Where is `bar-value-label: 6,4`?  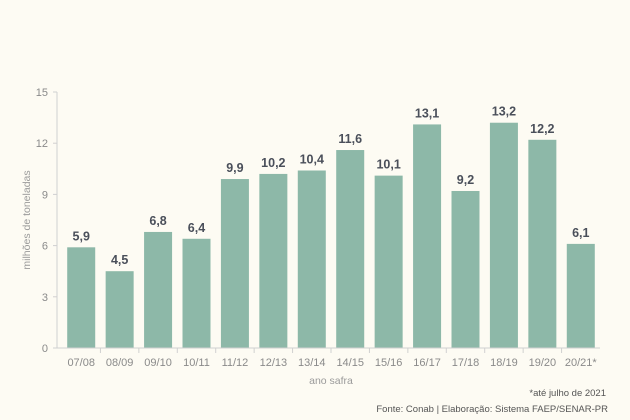
bar-value-label: 6,4 is located at coordinates (196, 228).